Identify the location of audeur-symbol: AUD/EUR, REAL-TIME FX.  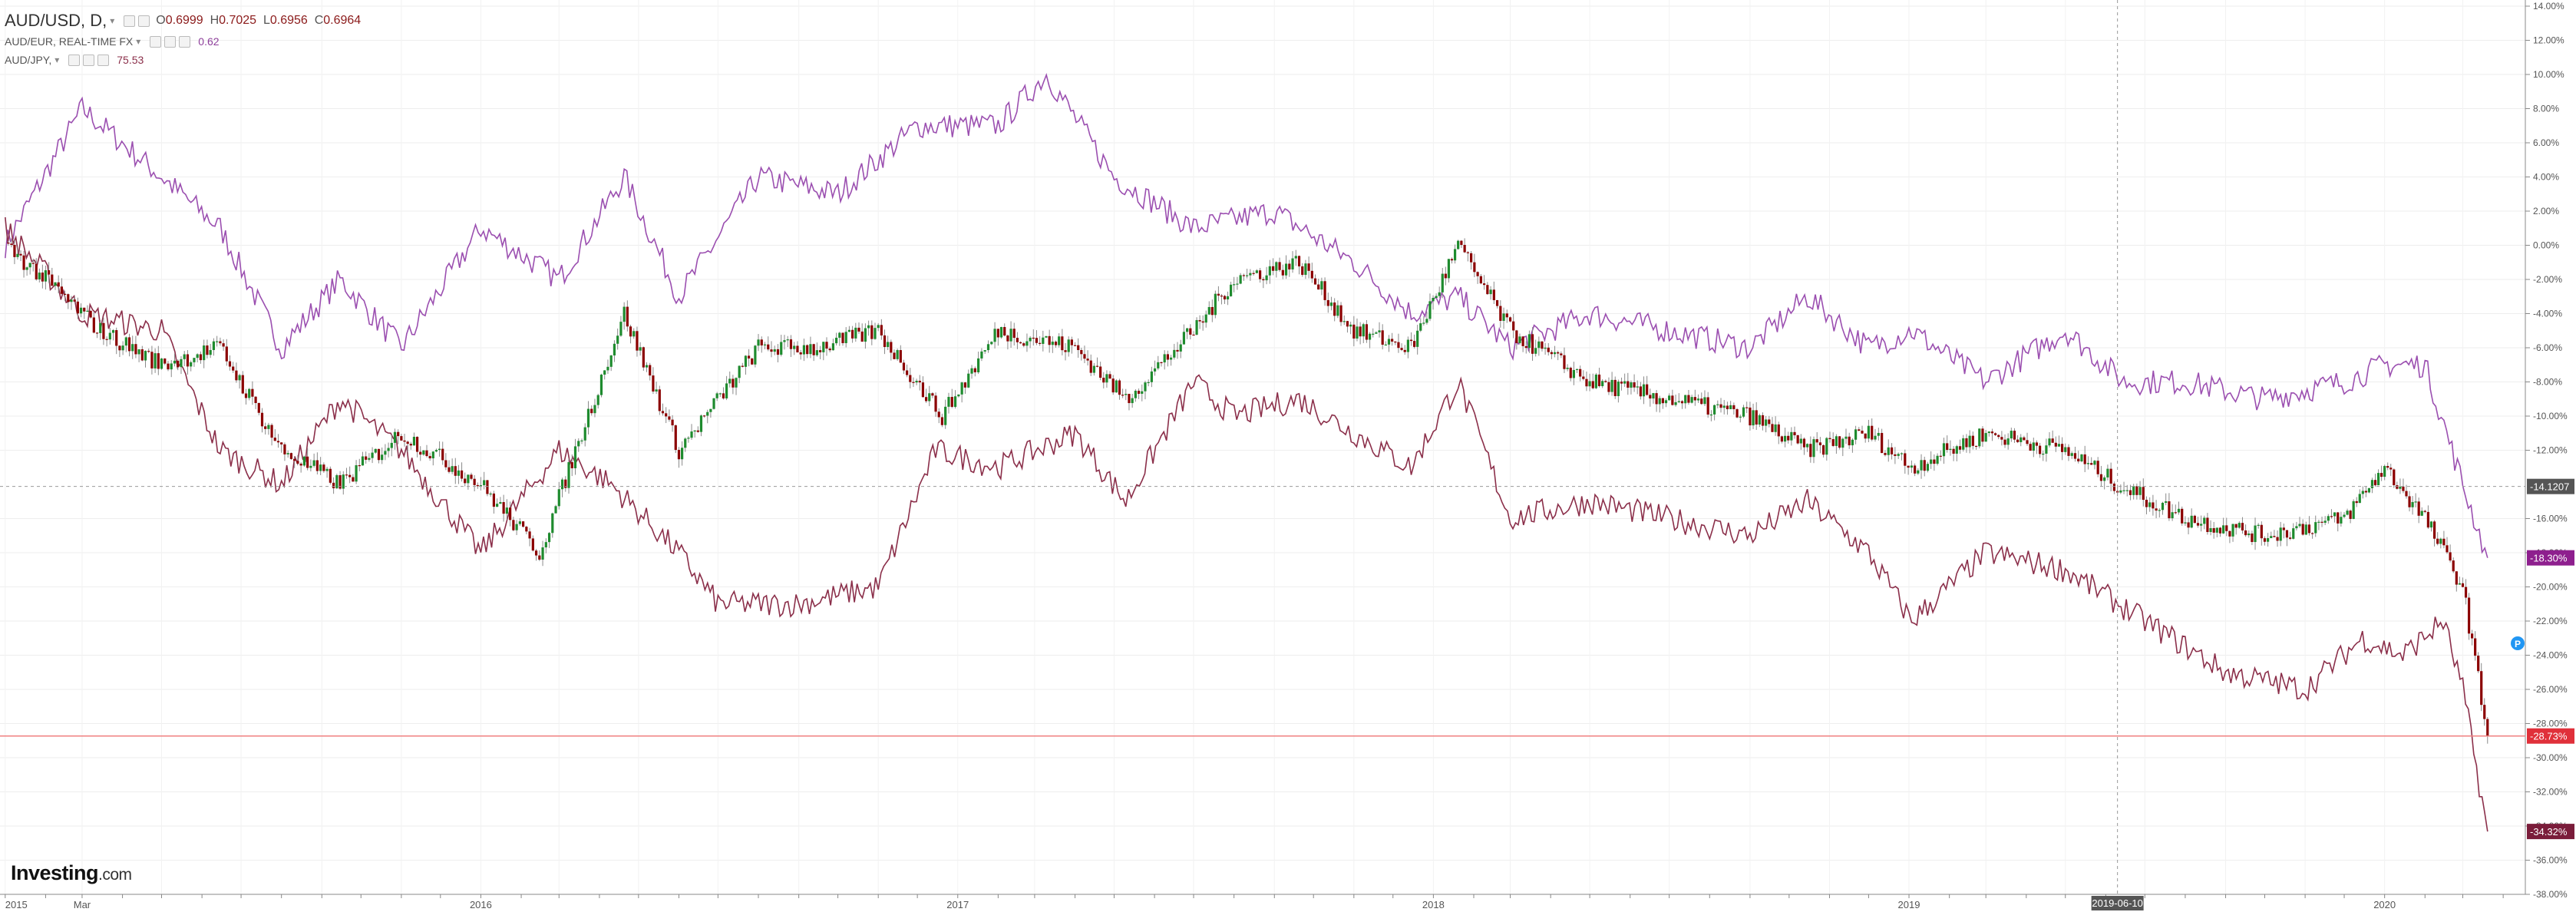
(69, 41).